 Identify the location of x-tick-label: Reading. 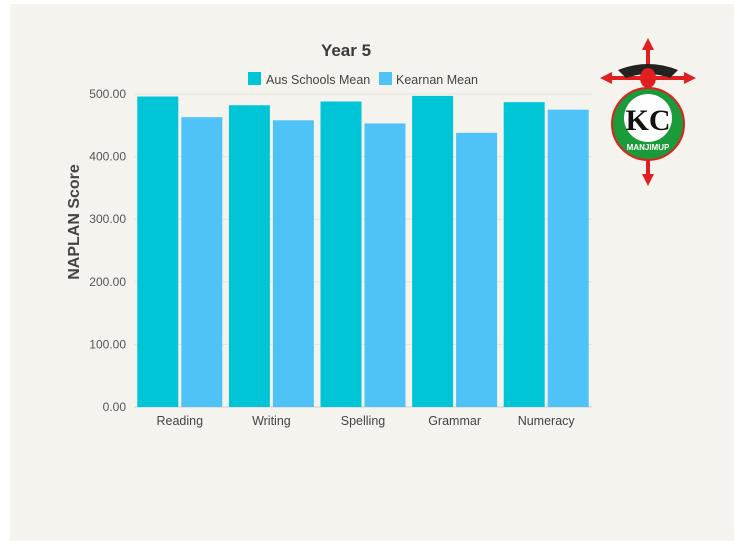
(180, 421).